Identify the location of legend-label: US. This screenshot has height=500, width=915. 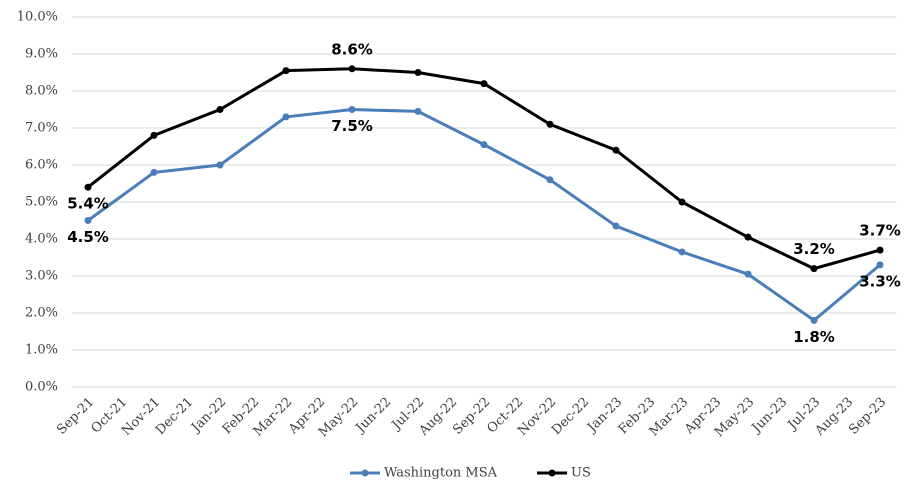
(581, 473).